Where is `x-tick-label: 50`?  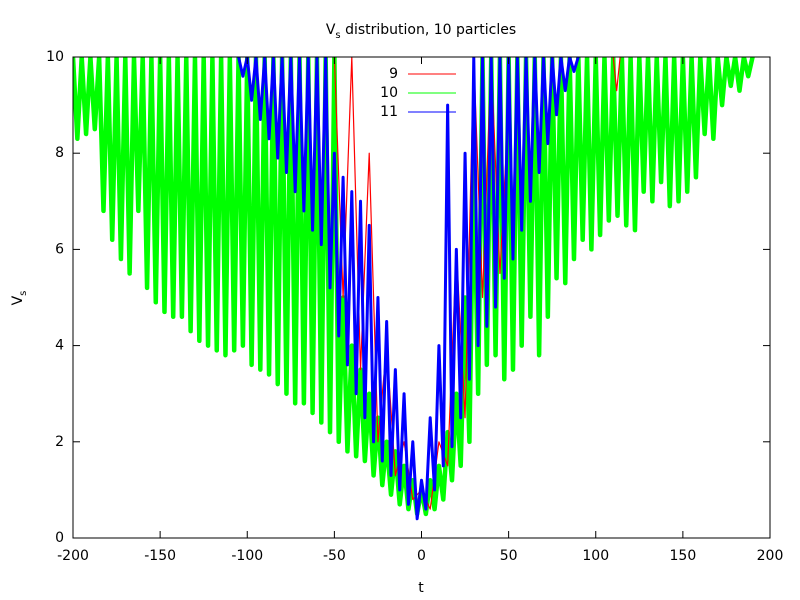 x-tick-label: 50 is located at coordinates (509, 556).